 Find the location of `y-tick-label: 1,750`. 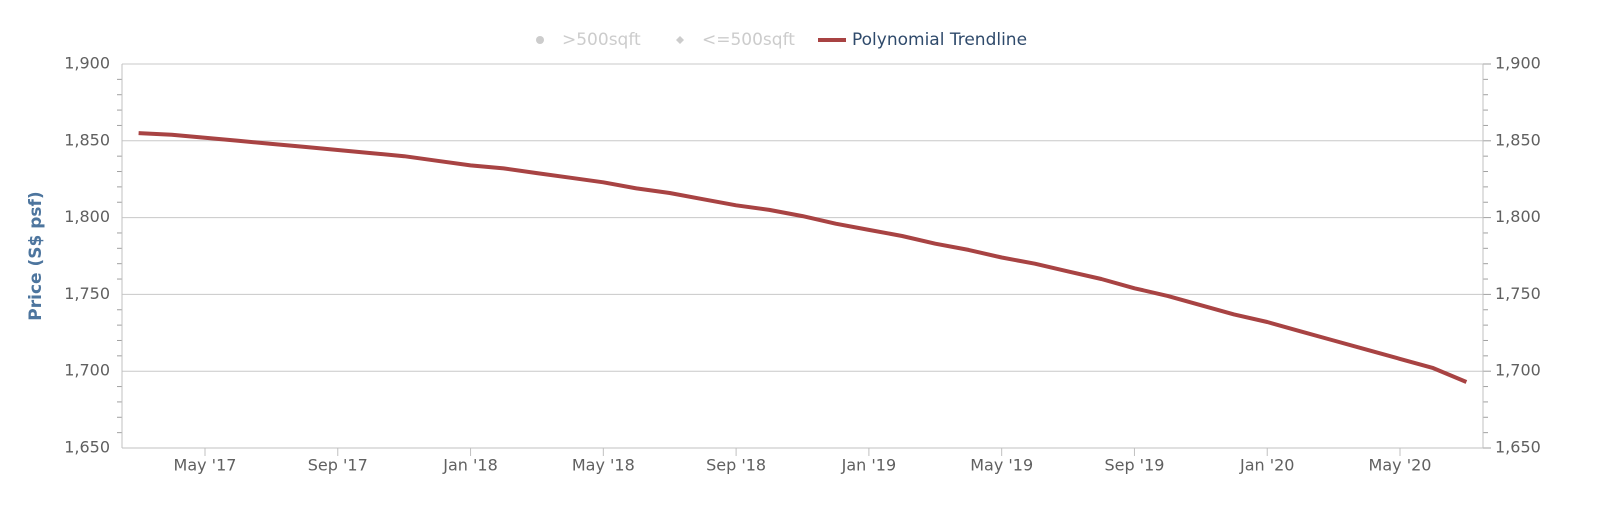

y-tick-label: 1,750 is located at coordinates (87, 293).